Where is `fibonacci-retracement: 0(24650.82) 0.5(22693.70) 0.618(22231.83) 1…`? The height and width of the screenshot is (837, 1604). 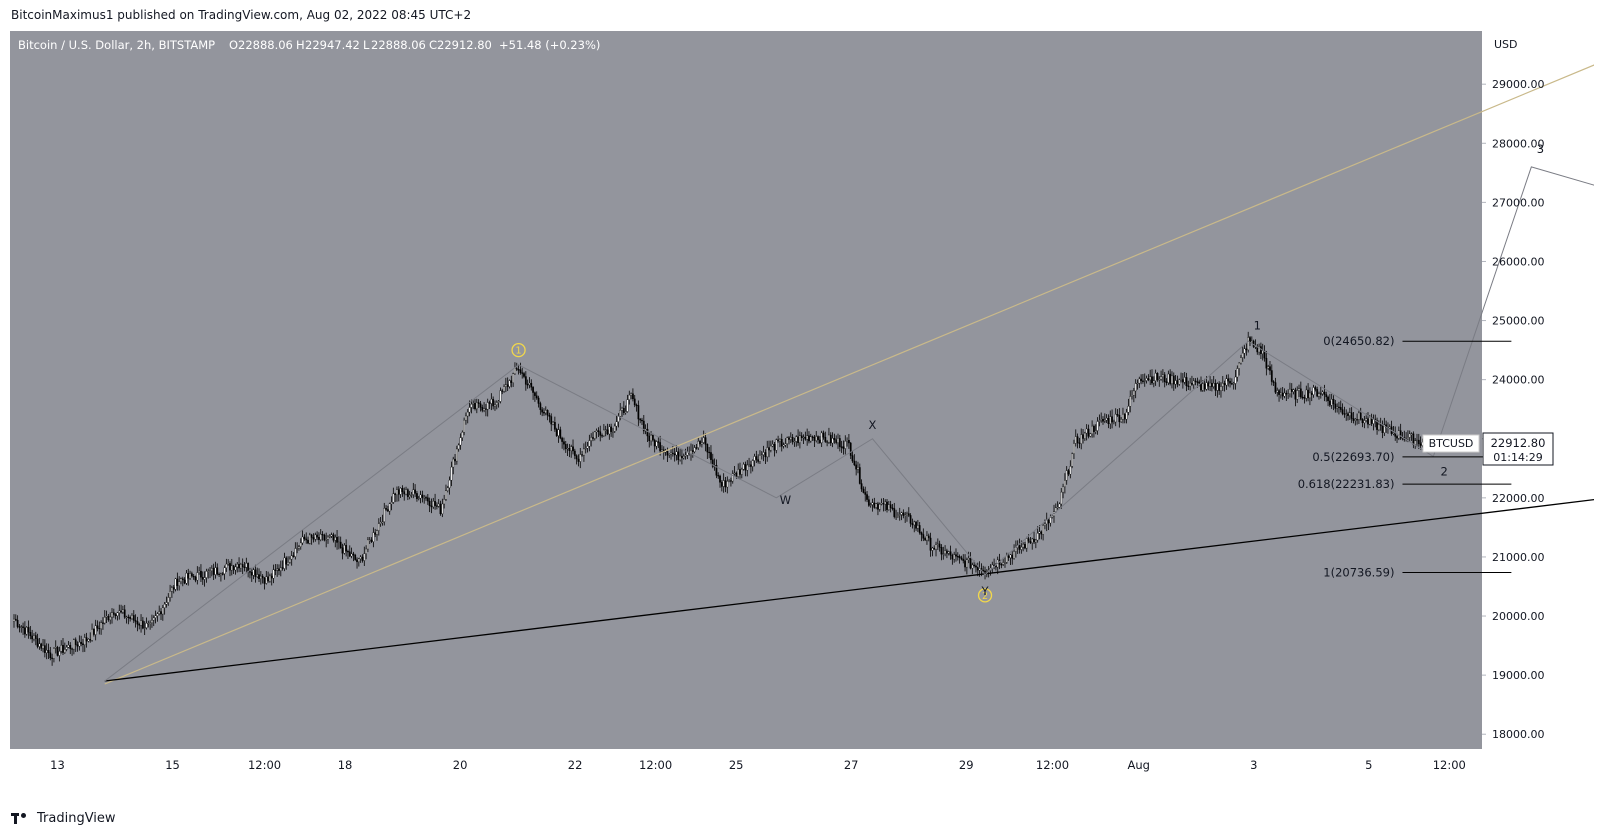 fibonacci-retracement: 0(24650.82) 0.5(22693.70) 0.618(22231.83) 1… is located at coordinates (1405, 457).